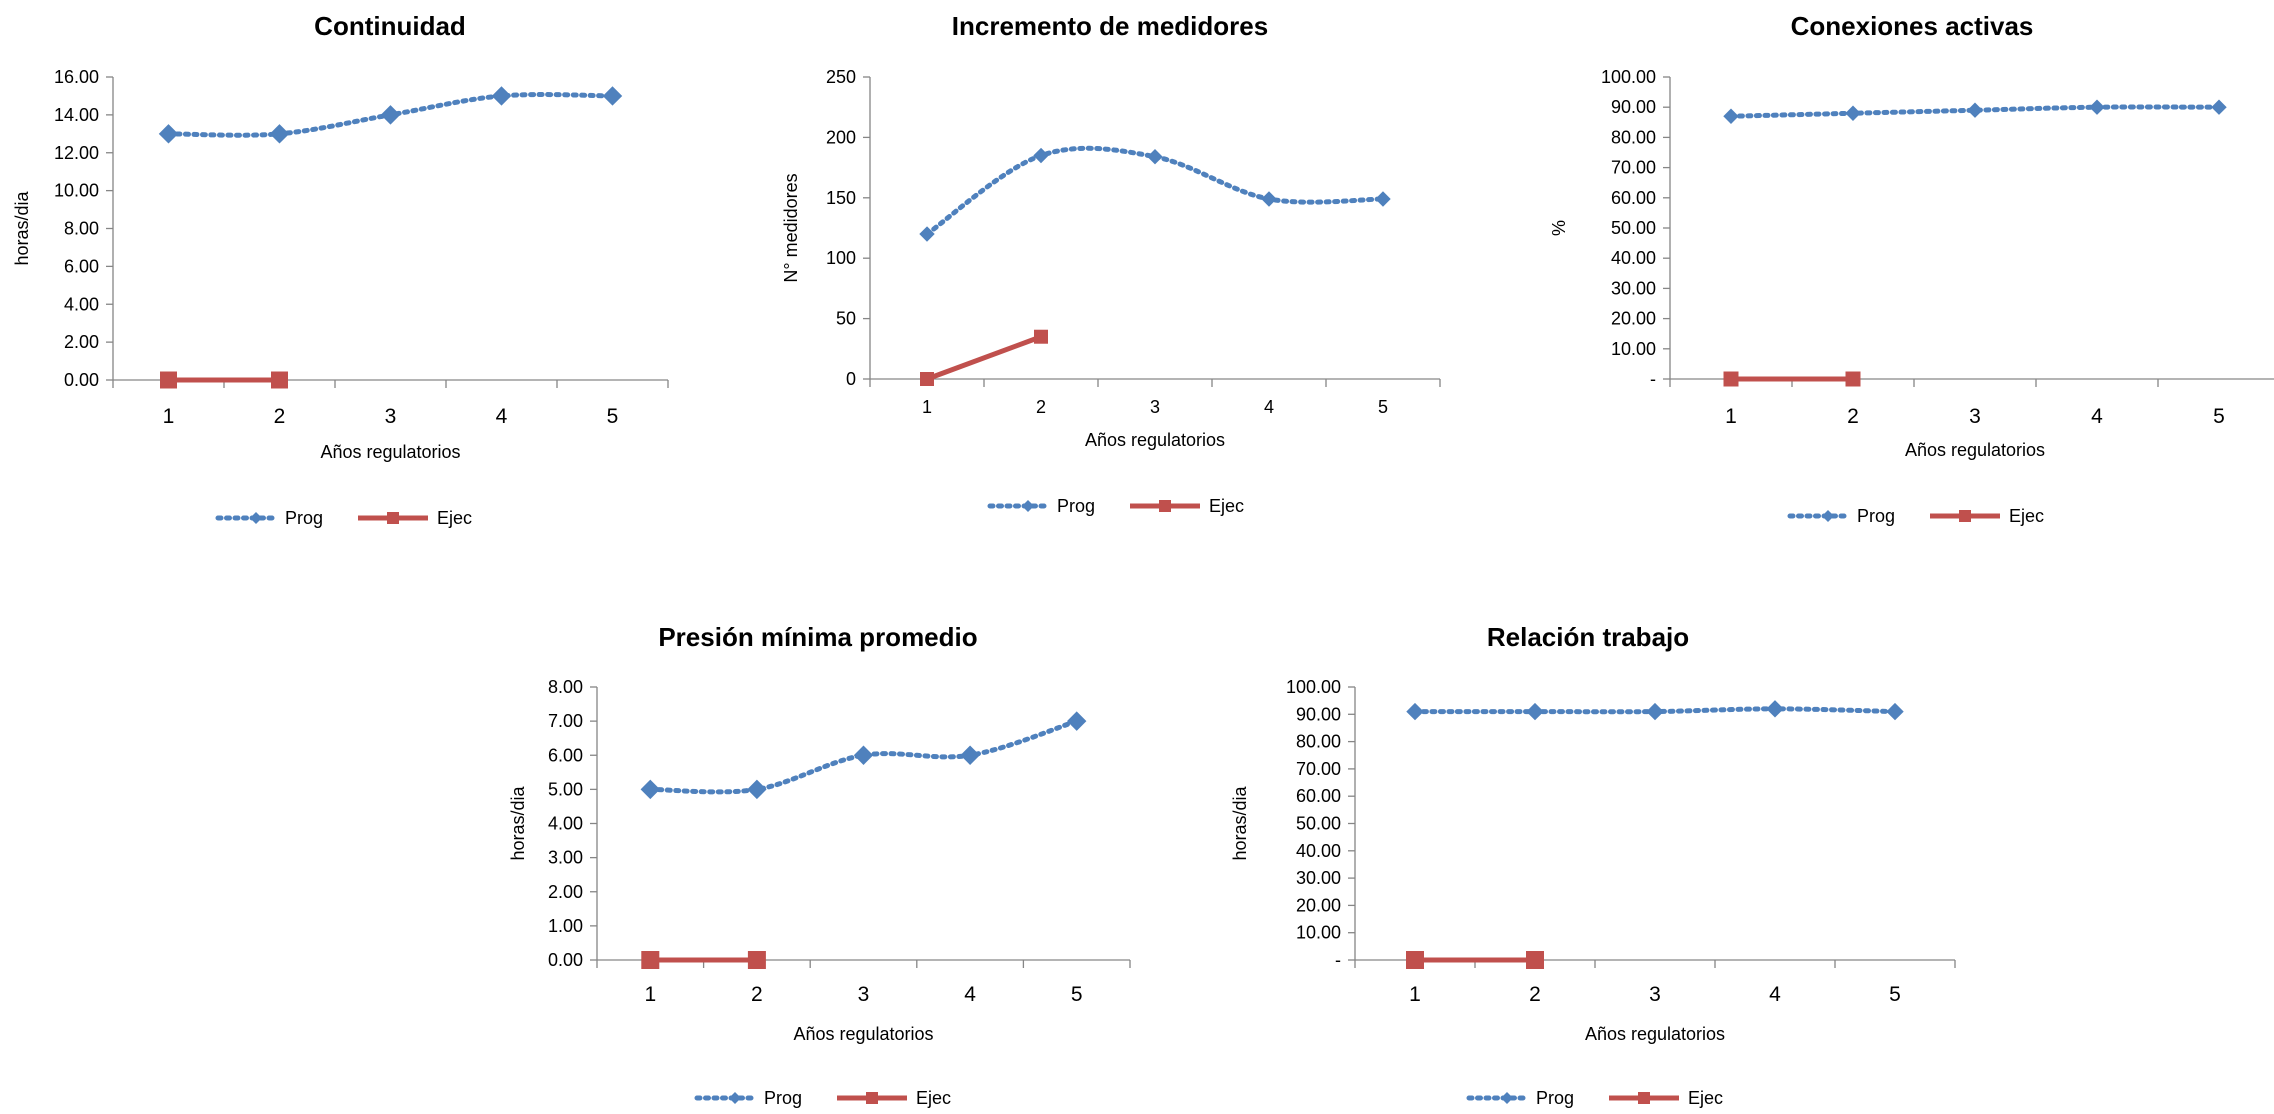  Describe the element at coordinates (76, 77) in the screenshot. I see `y-tick-label: 16.00` at that location.